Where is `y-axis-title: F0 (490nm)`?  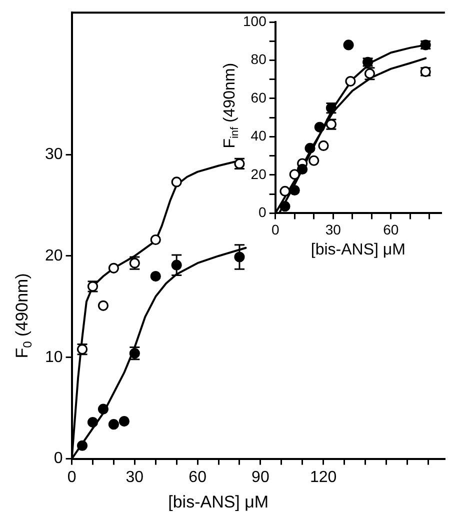 y-axis-title: F0 (490nm) is located at coordinates (23, 315).